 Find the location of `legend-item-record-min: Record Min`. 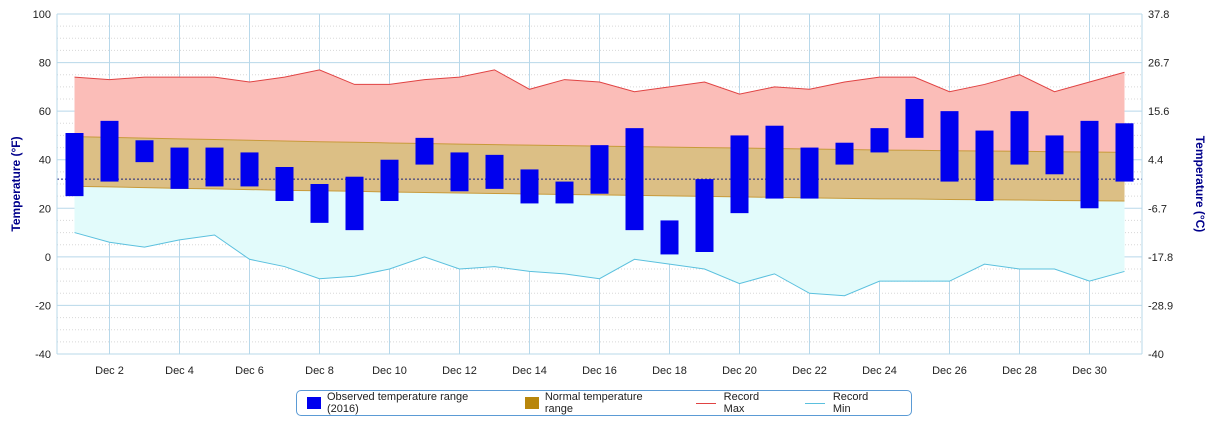

legend-item-record-min: Record Min is located at coordinates (846, 403).